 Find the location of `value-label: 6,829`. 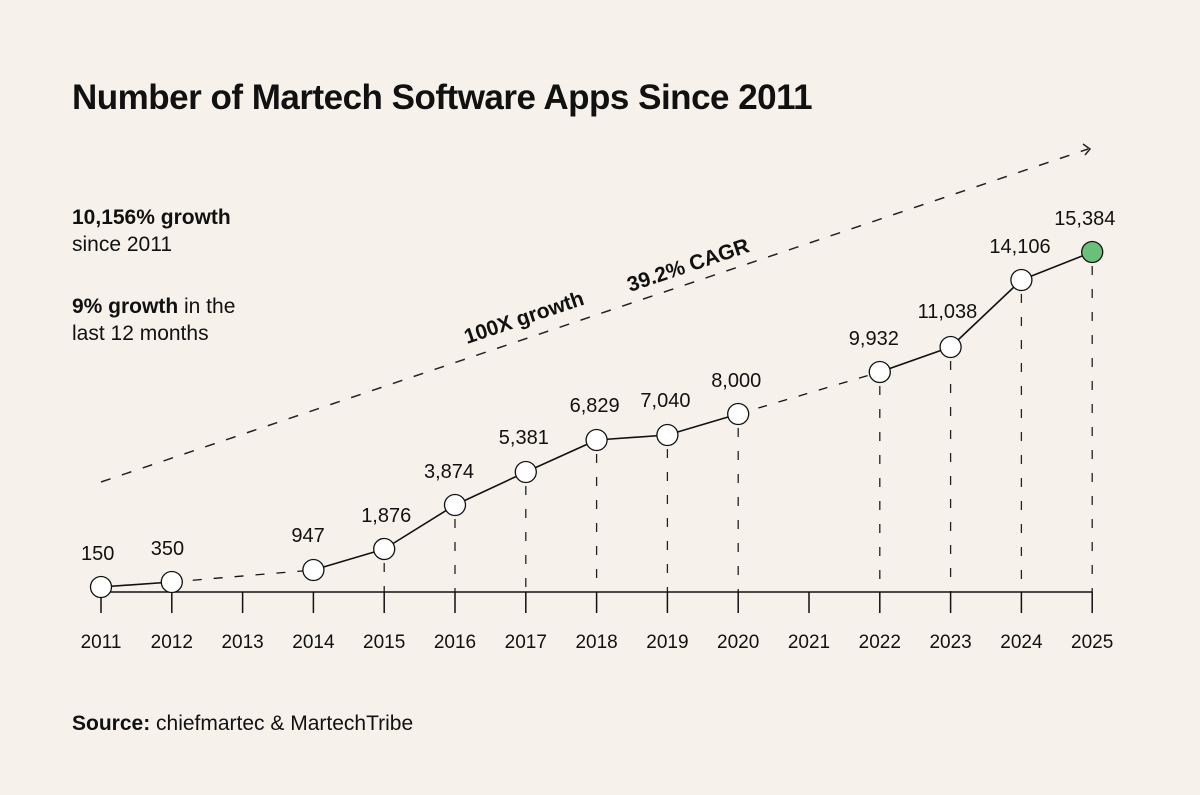

value-label: 6,829 is located at coordinates (595, 406).